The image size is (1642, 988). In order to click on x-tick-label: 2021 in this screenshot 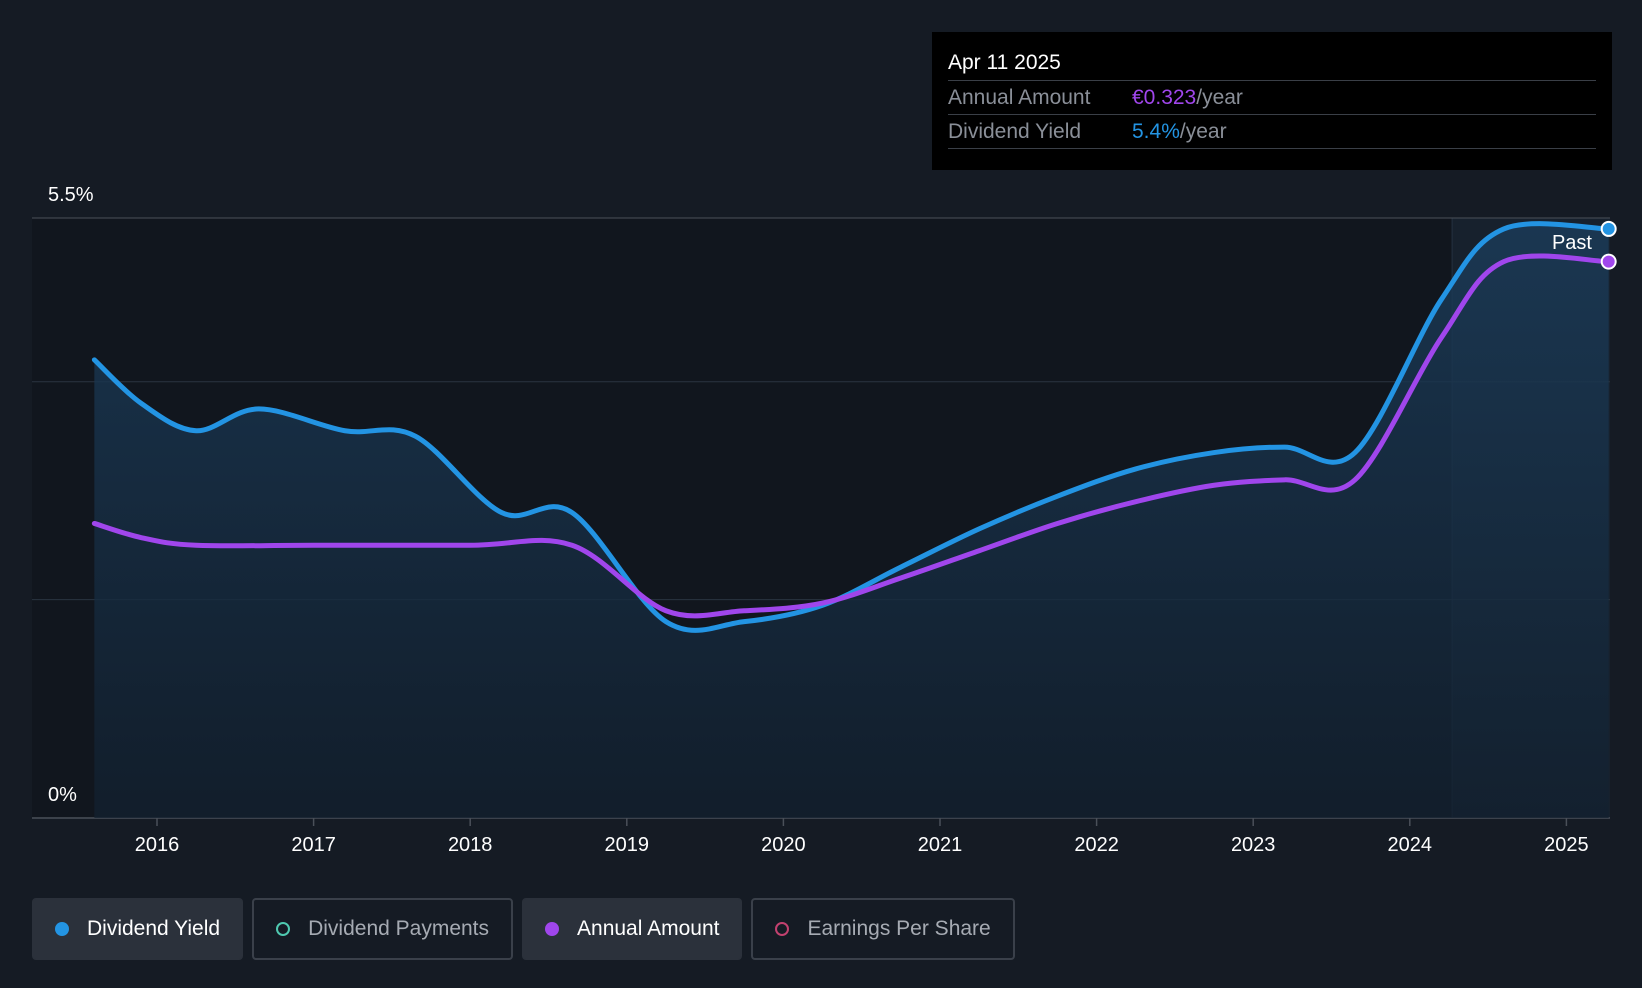, I will do `click(940, 845)`.